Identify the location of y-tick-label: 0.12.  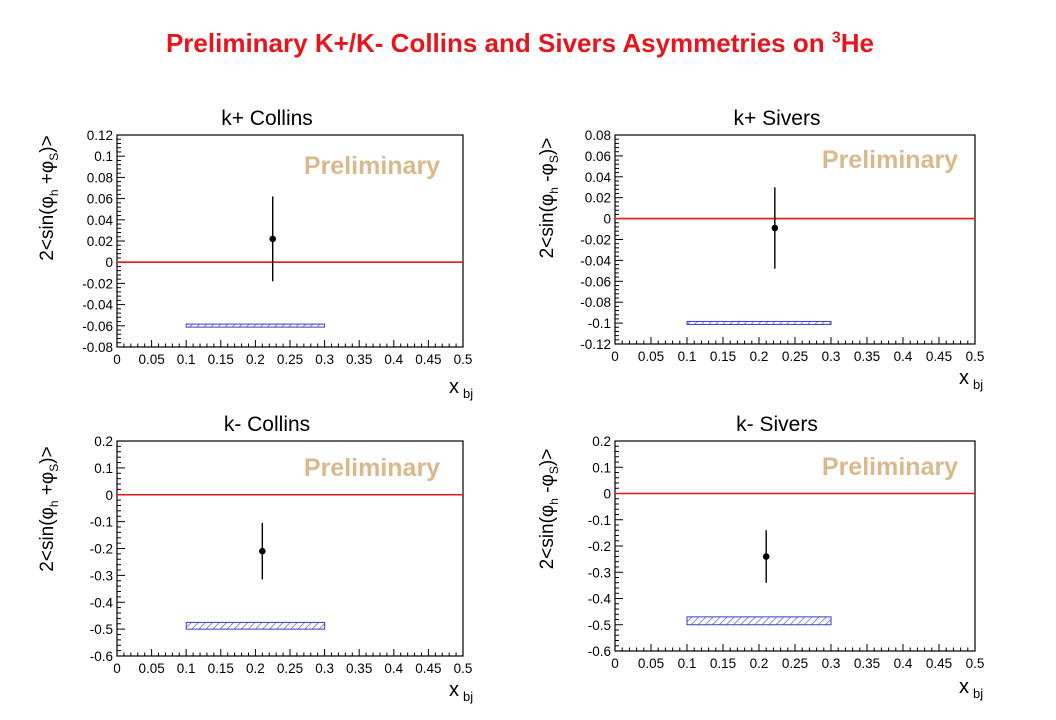
(100, 135).